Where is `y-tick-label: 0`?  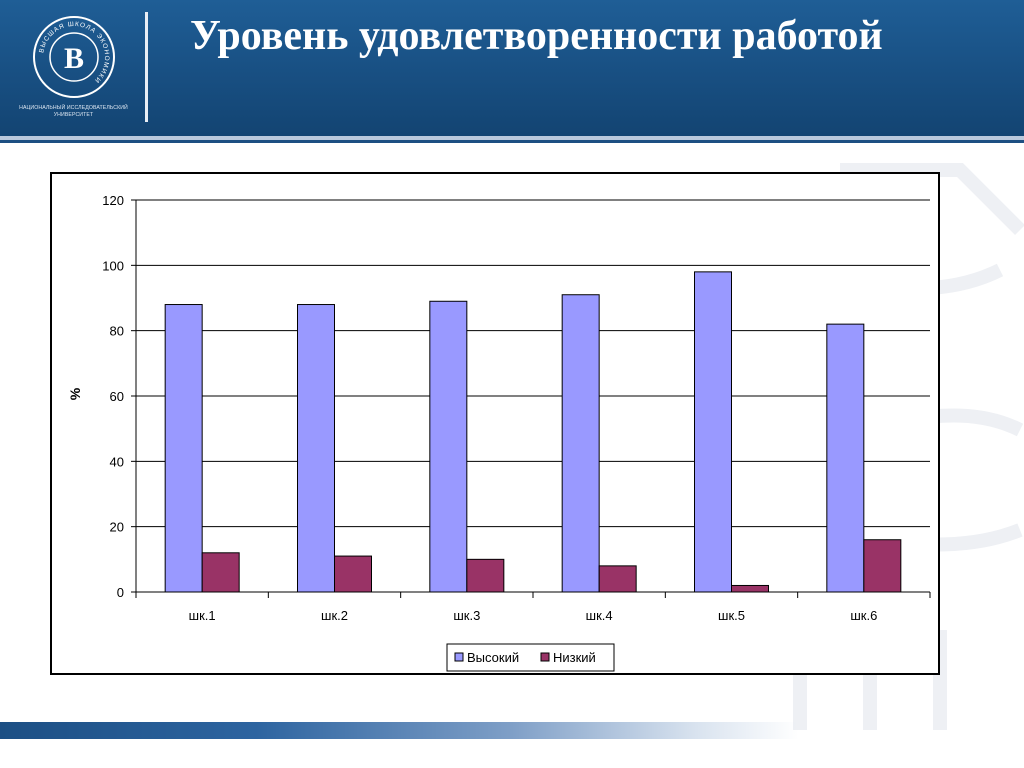 y-tick-label: 0 is located at coordinates (120, 592).